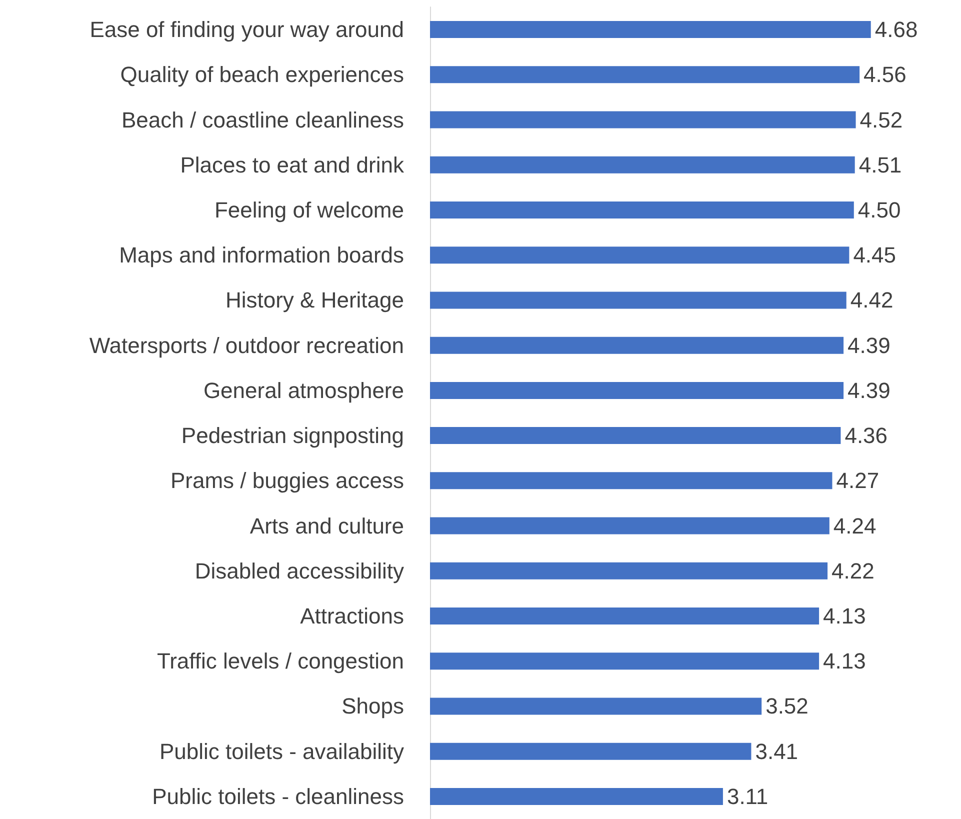  What do you see at coordinates (263, 119) in the screenshot?
I see `y-tick-label: Beach / coastline cleanliness` at bounding box center [263, 119].